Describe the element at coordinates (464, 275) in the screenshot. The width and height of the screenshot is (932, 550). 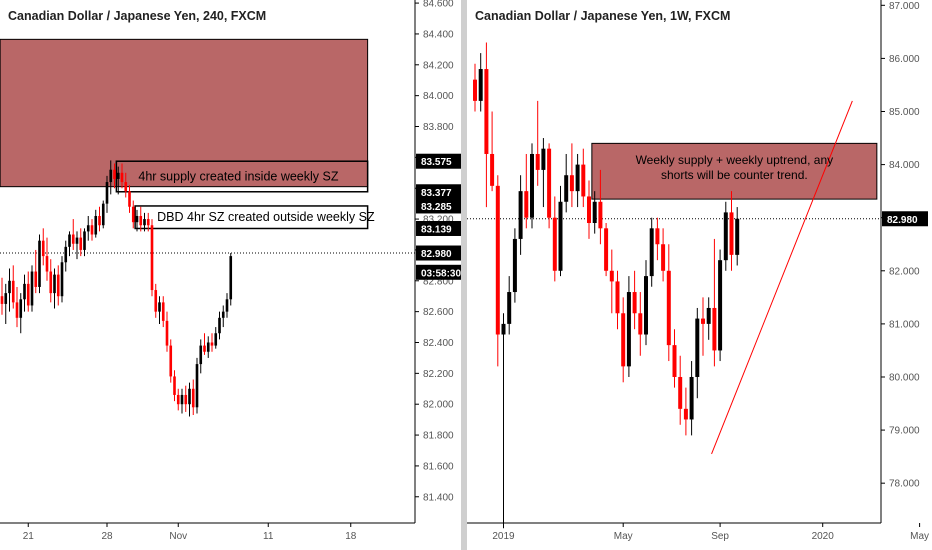
I see `panel-divider` at that location.